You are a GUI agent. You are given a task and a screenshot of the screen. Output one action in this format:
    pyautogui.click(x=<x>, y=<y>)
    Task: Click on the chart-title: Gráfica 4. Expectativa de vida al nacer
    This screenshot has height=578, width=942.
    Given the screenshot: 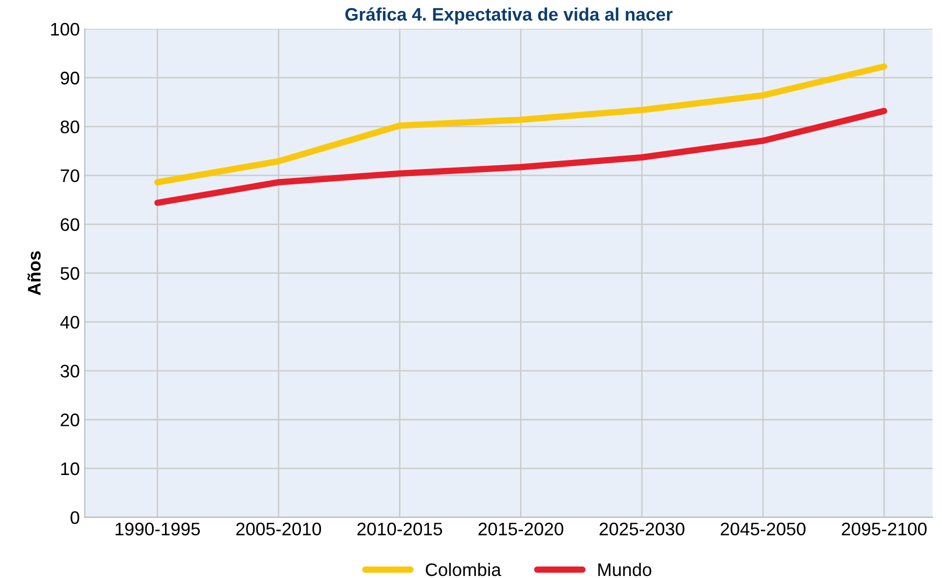 What is the action you would take?
    pyautogui.click(x=509, y=15)
    